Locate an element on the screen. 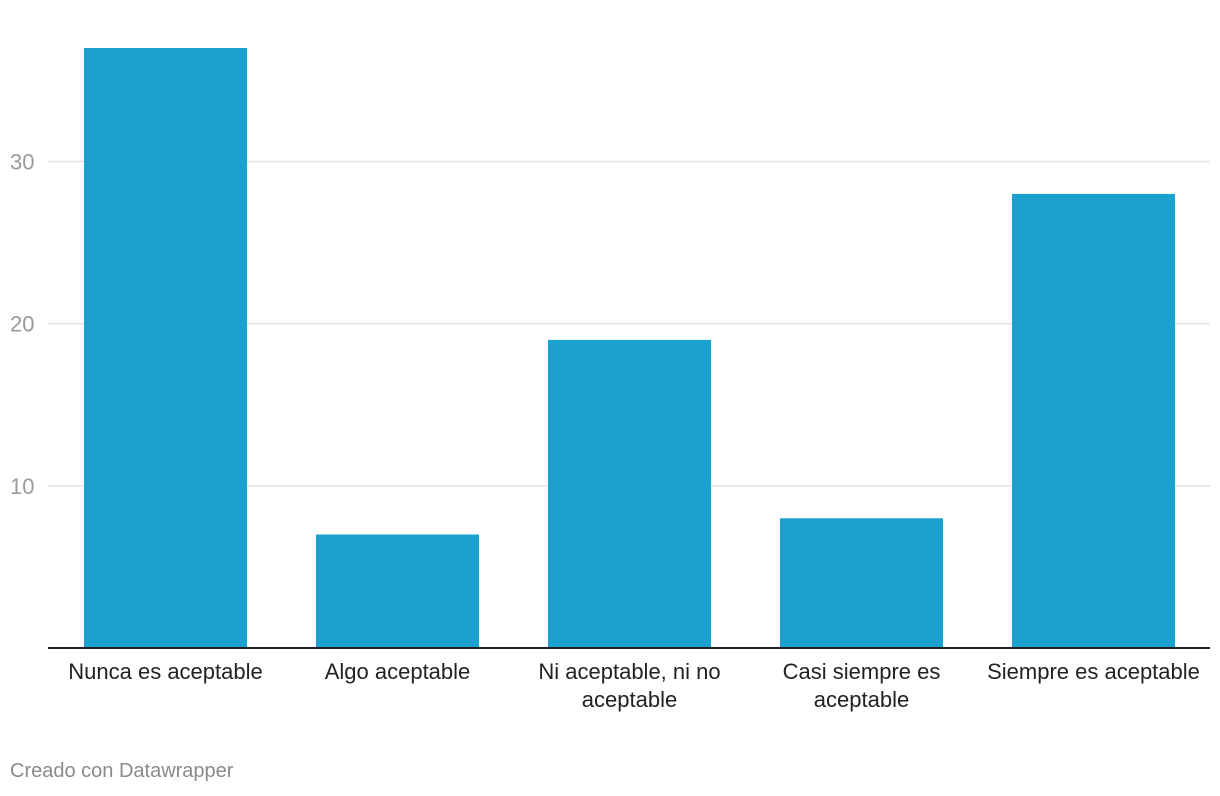 The height and width of the screenshot is (796, 1220). y-tick-label: 20 is located at coordinates (22, 324).